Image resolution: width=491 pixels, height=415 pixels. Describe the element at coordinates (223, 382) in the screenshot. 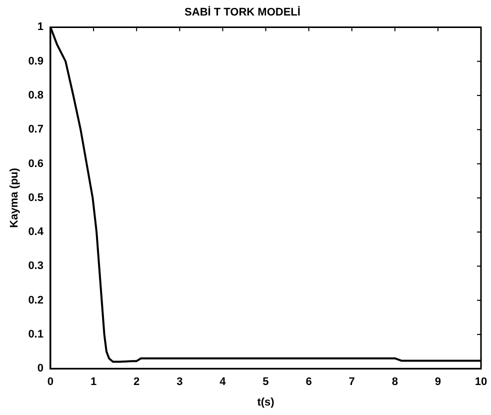

I see `x-tick-label: 4` at that location.